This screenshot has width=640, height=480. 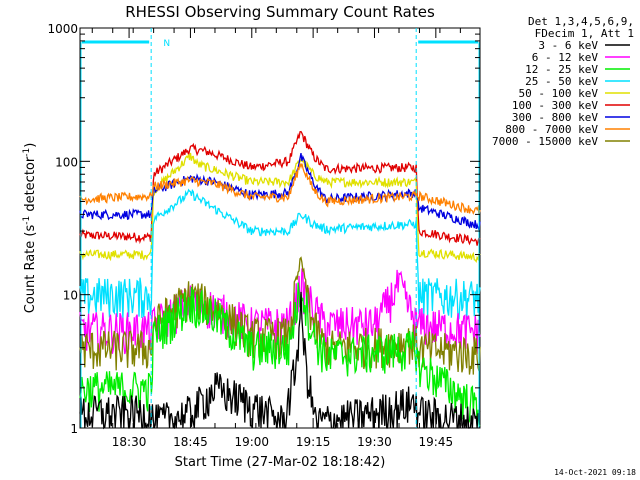 I want to click on legend-entry-label: 6 - 12 keV, so click(x=565, y=57).